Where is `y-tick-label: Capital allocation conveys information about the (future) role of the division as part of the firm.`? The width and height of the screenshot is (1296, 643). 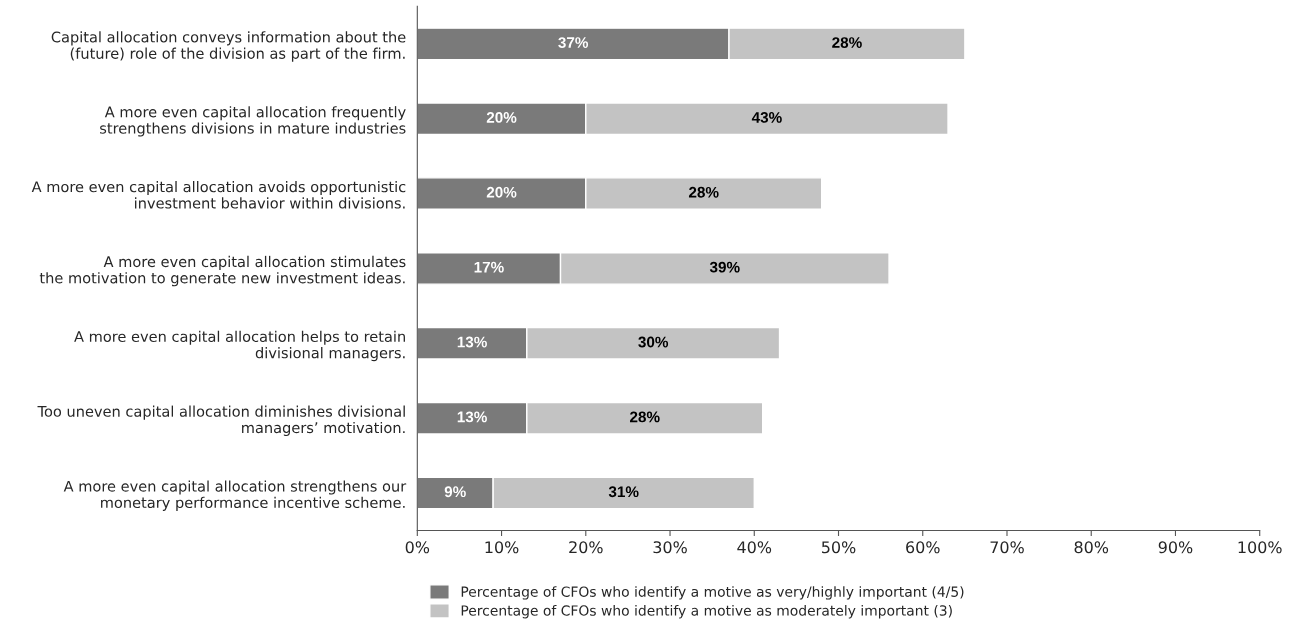 y-tick-label: Capital allocation conveys information about the (future) role of the division as part of the firm. is located at coordinates (228, 46).